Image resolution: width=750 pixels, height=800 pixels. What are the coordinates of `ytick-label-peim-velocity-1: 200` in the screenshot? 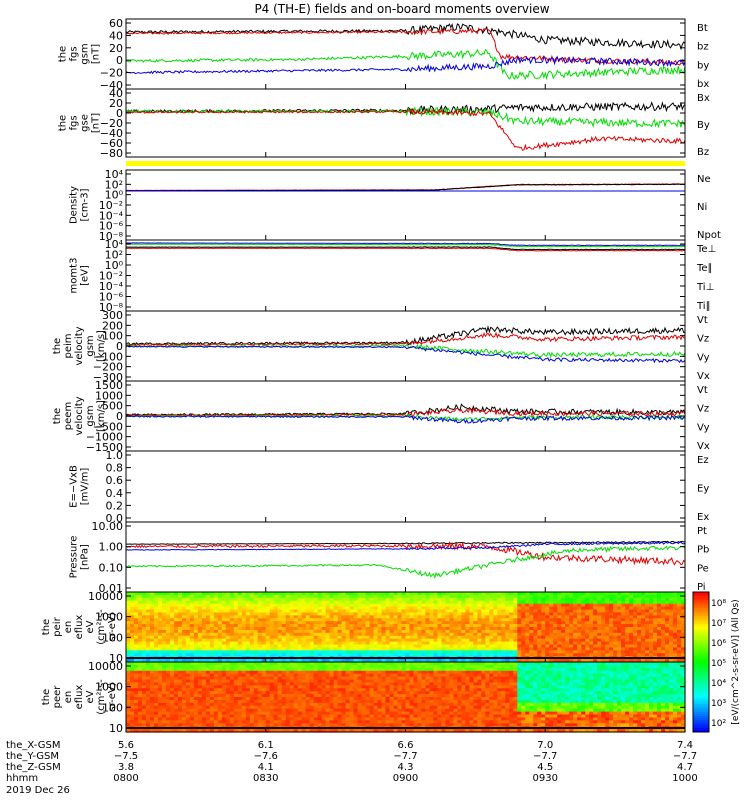 It's located at (112, 325).